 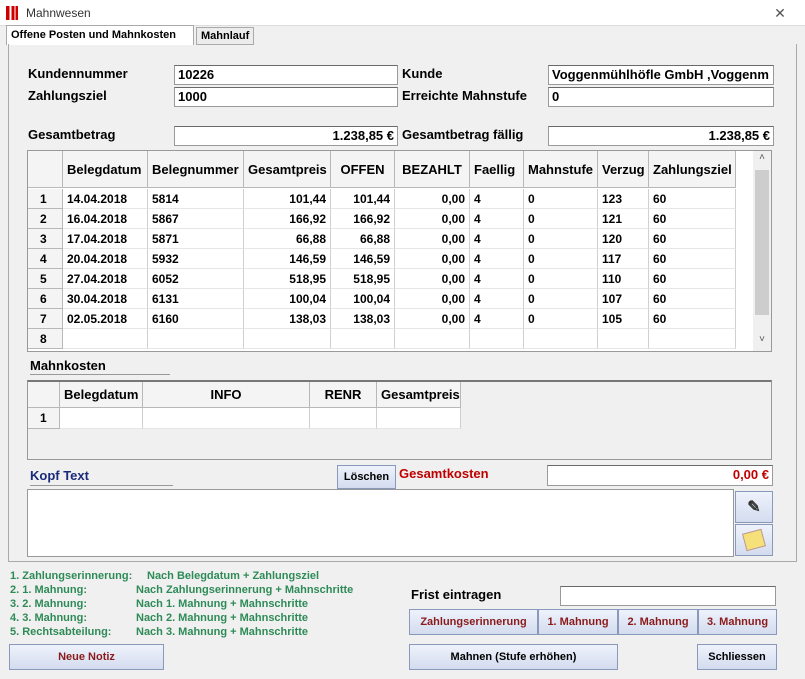 What do you see at coordinates (762, 339) in the screenshot?
I see `scroll-down: ˅` at bounding box center [762, 339].